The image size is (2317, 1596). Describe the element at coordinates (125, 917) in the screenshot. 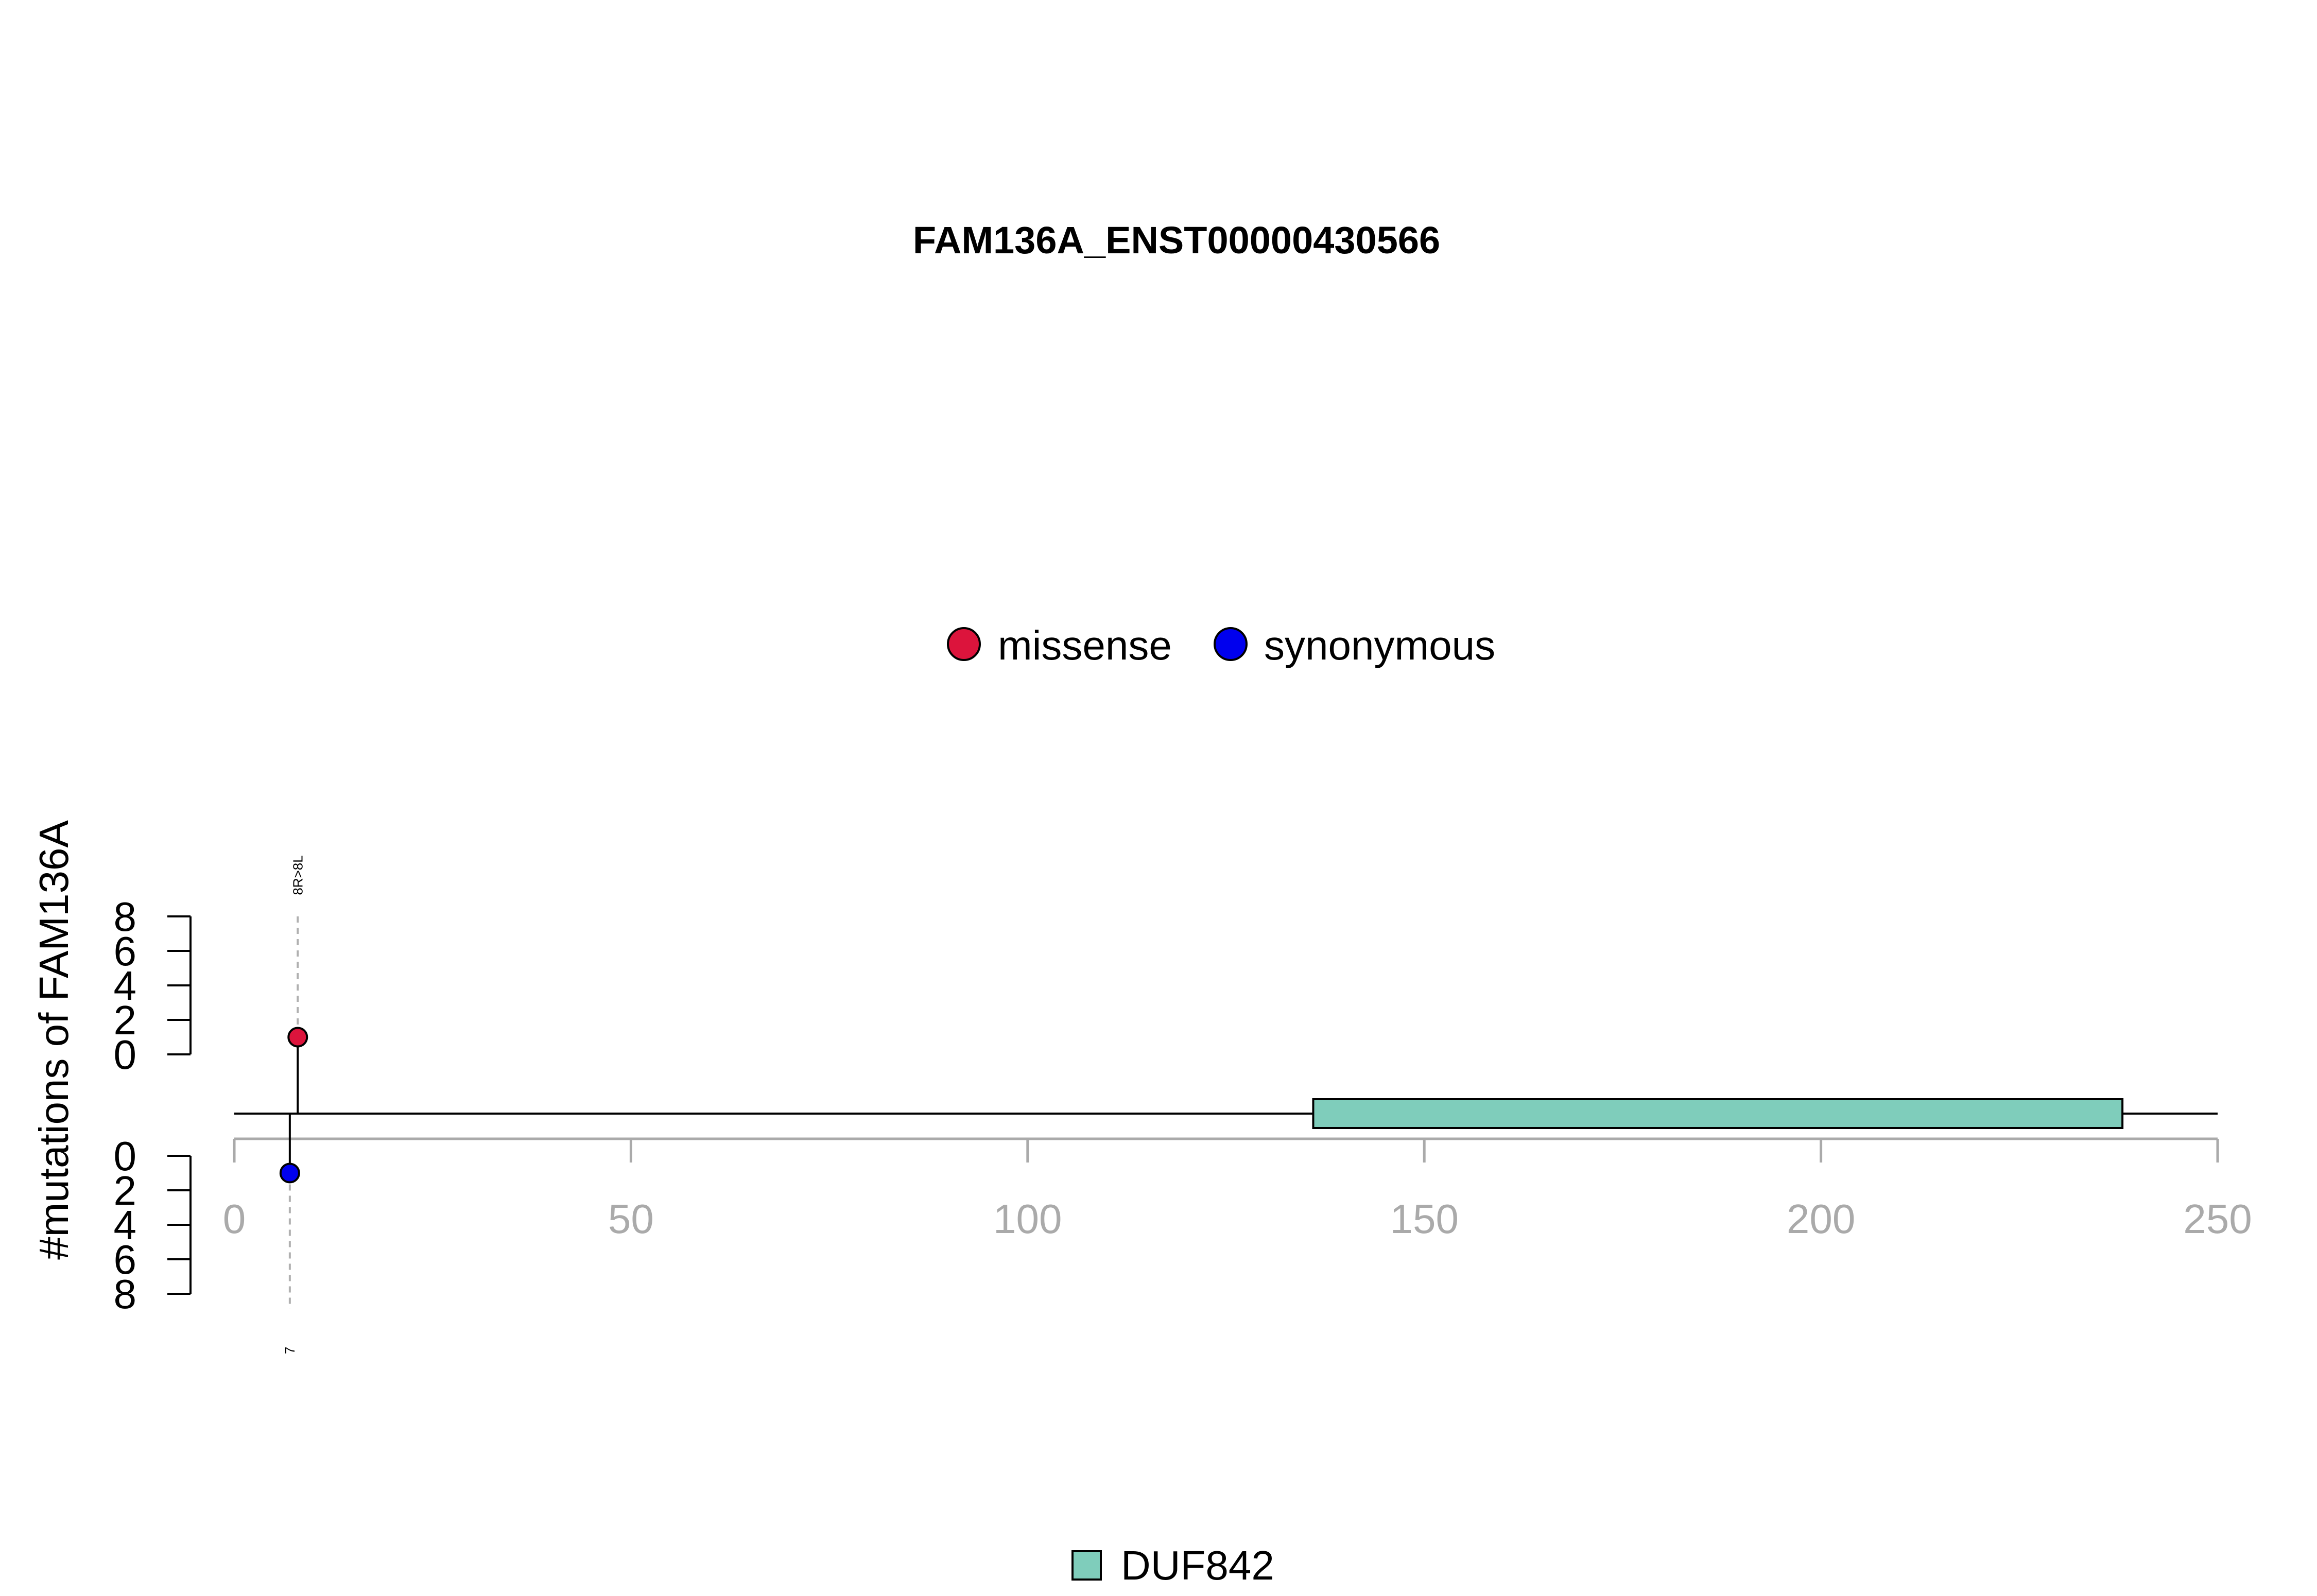

I see `y-top-tick-label-8: 8` at that location.